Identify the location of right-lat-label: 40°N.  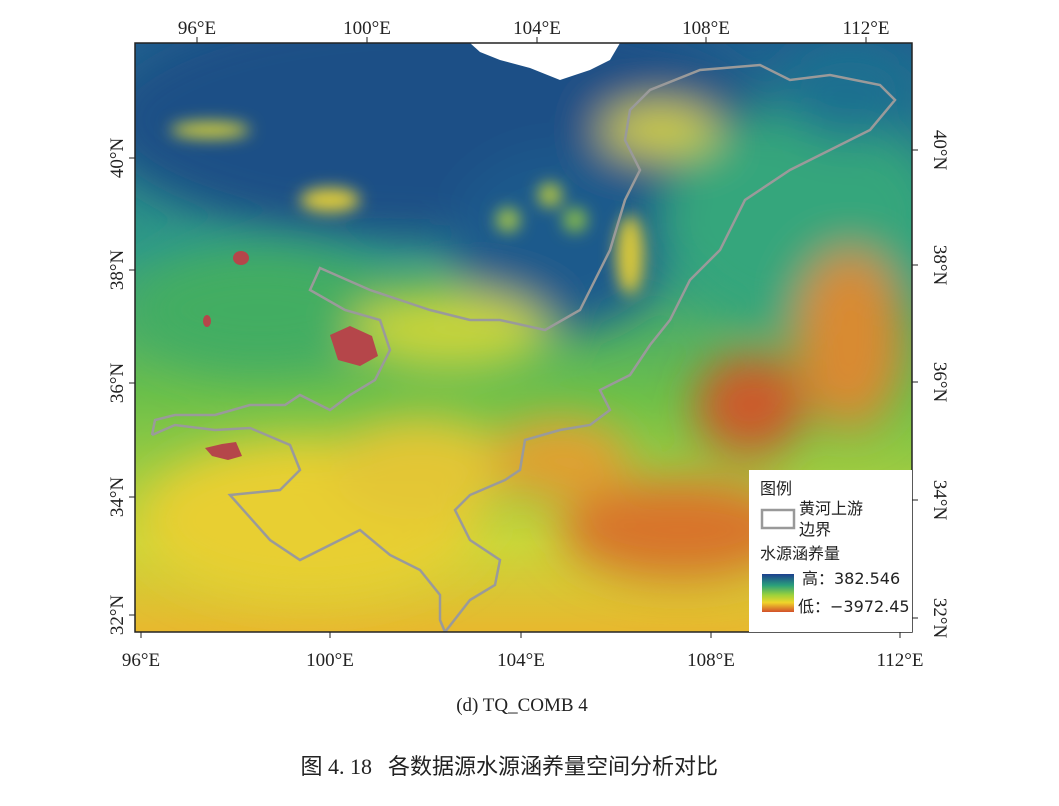
(939, 150).